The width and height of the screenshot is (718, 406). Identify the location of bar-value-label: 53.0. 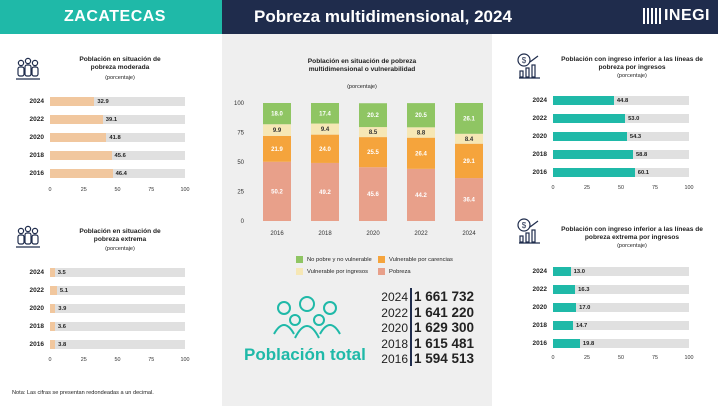
(634, 118).